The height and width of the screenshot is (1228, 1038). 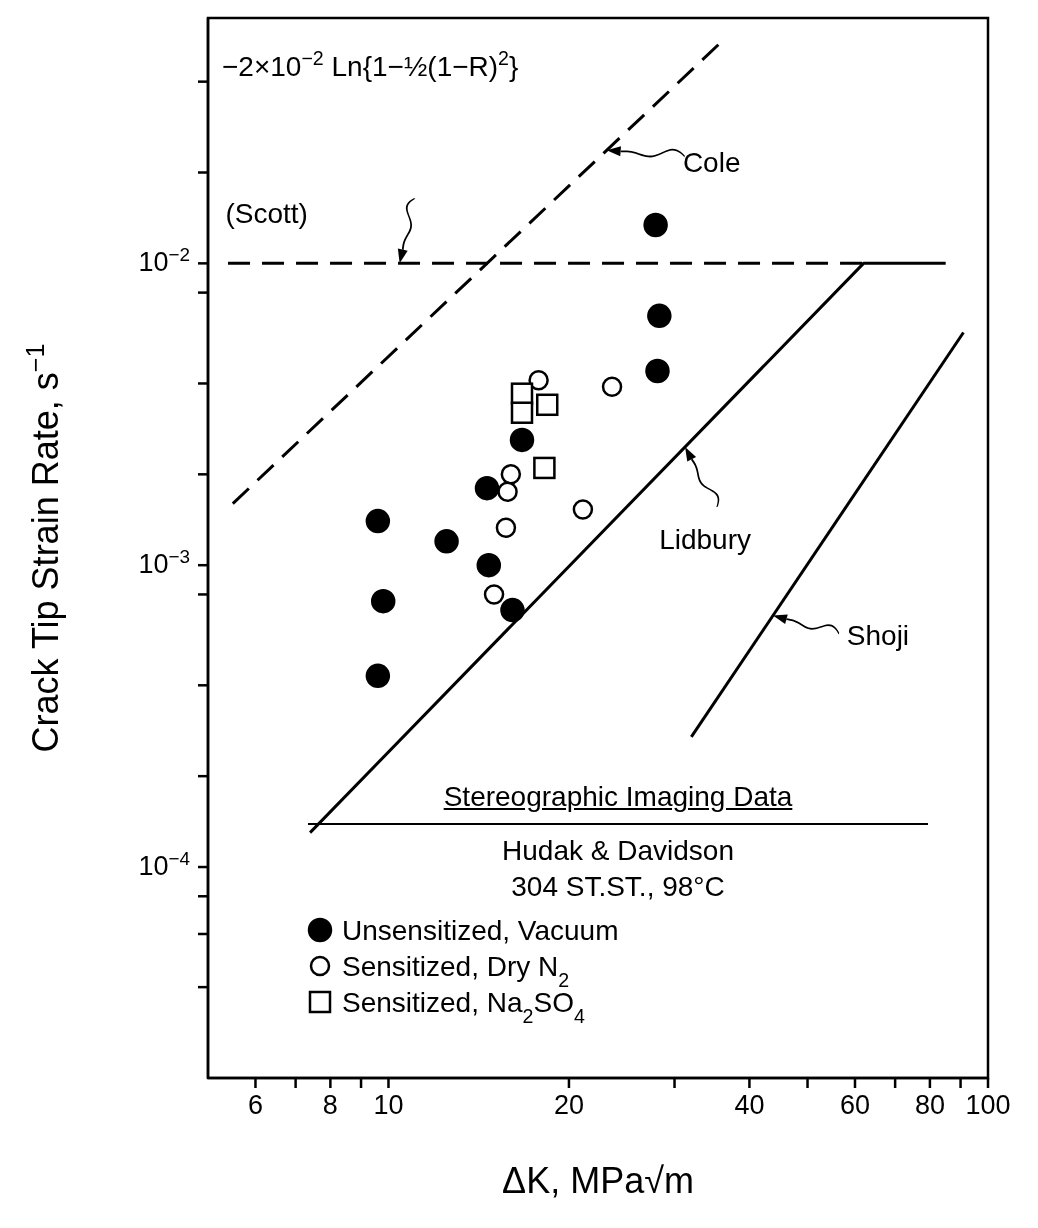 I want to click on legend-title: Stereographic Imaging Data, so click(x=618, y=797).